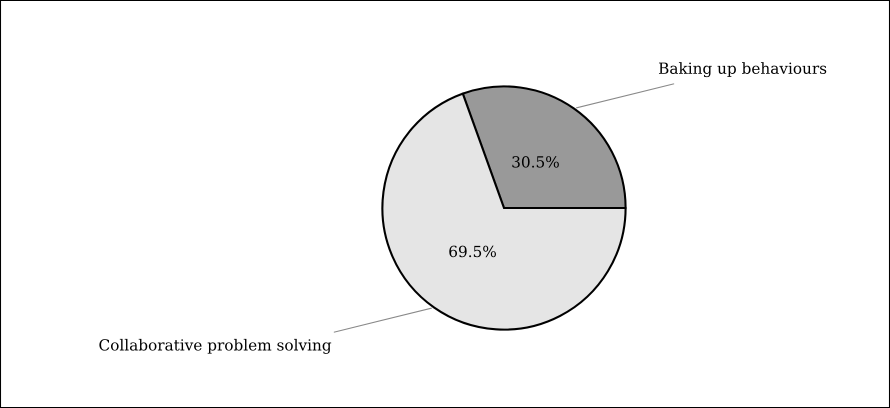 This screenshot has width=890, height=408. What do you see at coordinates (742, 70) in the screenshot?
I see `slice-label: Baking up behaviours` at bounding box center [742, 70].